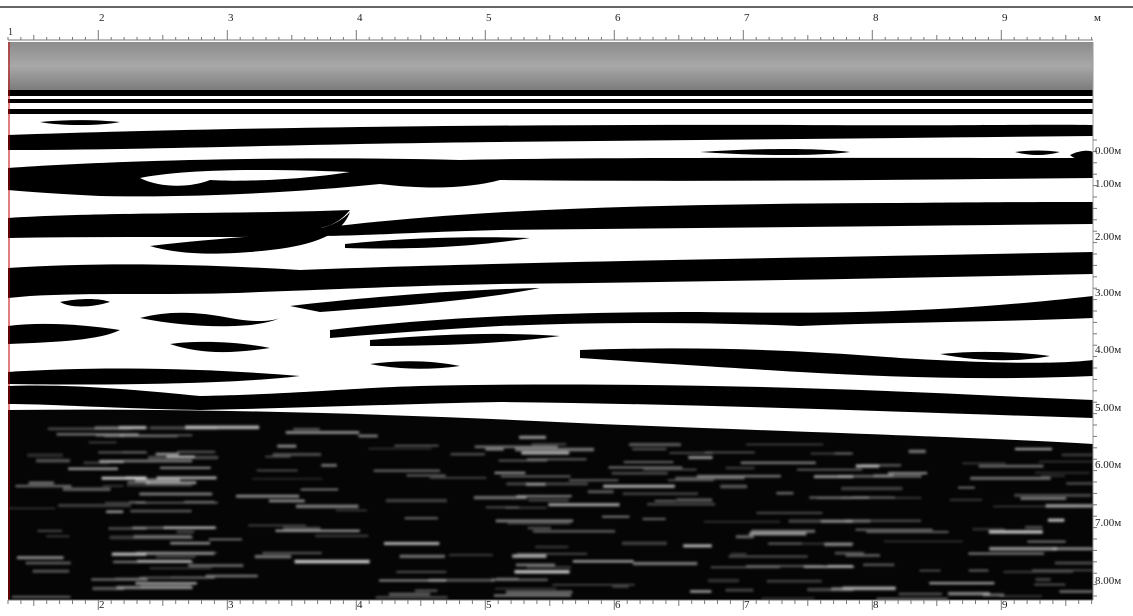 This screenshot has width=1133, height=616. I want to click on top-axis-label: 6, so click(618, 18).